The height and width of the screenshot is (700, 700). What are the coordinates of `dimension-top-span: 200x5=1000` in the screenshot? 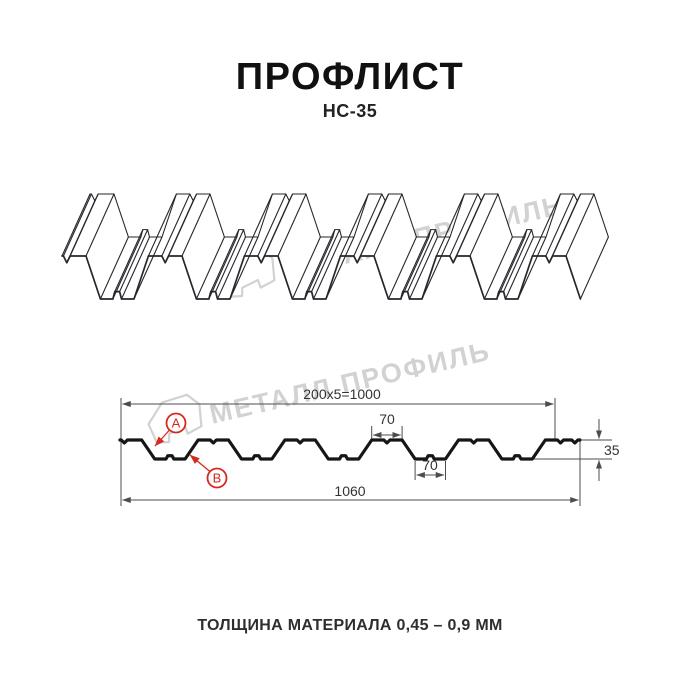 It's located at (338, 446).